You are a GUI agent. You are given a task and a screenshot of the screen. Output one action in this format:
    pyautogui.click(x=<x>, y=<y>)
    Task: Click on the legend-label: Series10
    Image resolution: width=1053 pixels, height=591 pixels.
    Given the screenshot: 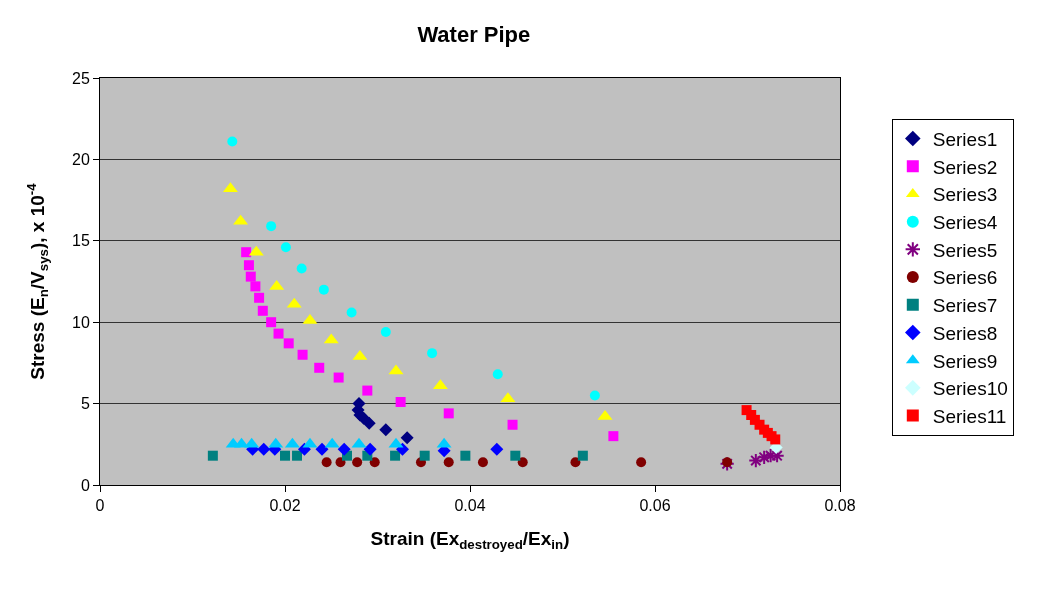 What is the action you would take?
    pyautogui.click(x=970, y=389)
    